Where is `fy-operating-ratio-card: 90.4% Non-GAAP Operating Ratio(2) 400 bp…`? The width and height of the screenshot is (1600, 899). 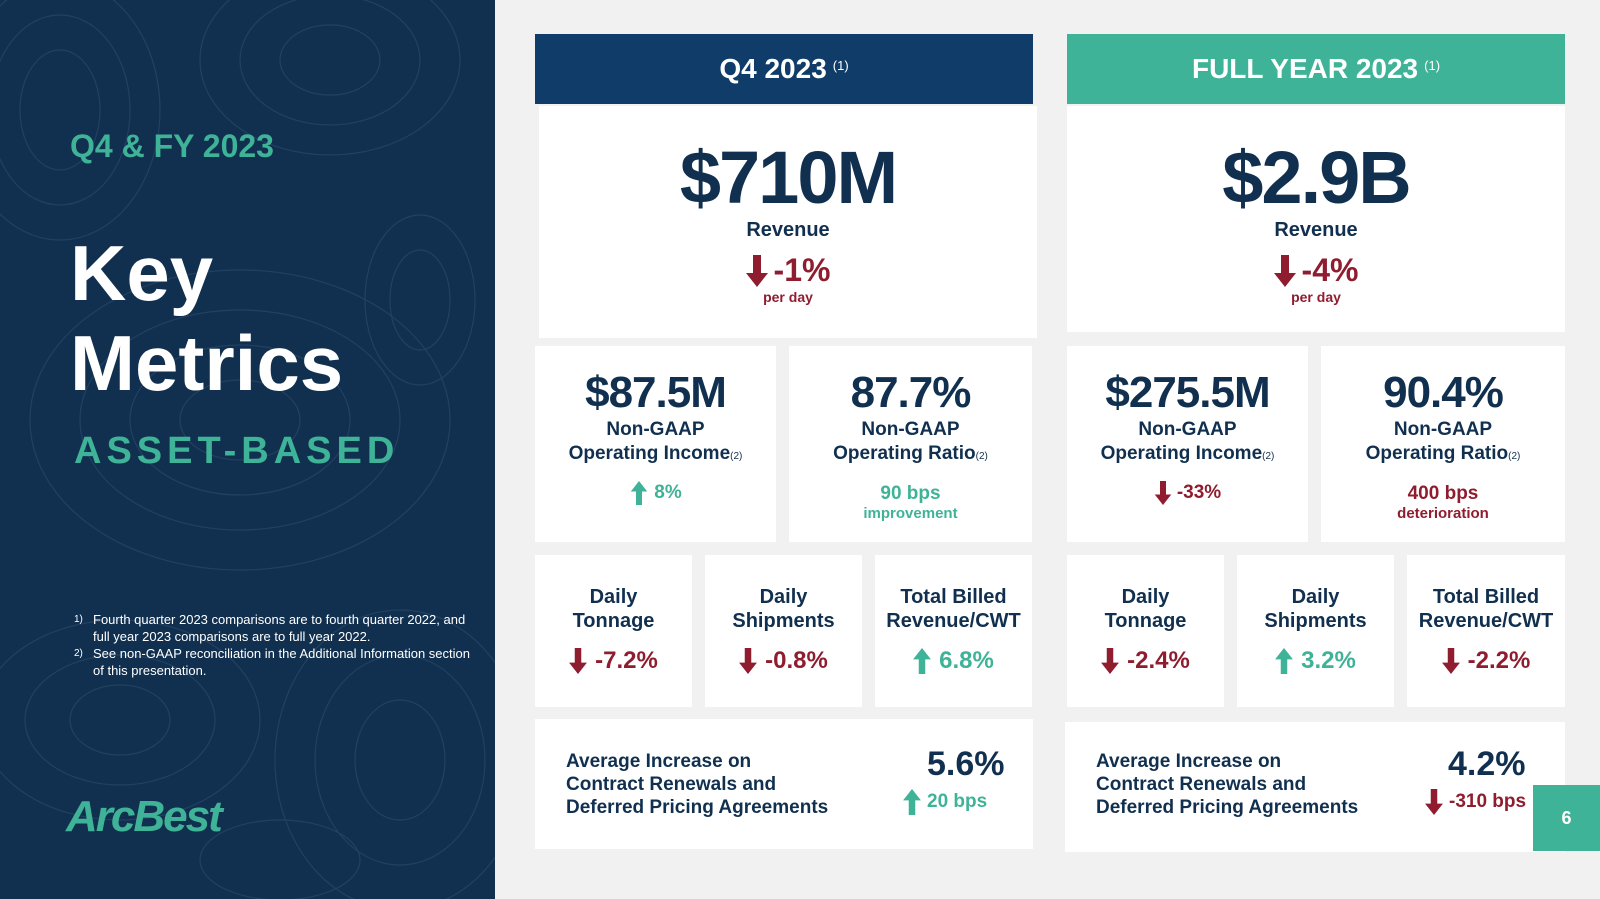 fy-operating-ratio-card: 90.4% Non-GAAP Operating Ratio(2) 400 bp… is located at coordinates (1443, 444).